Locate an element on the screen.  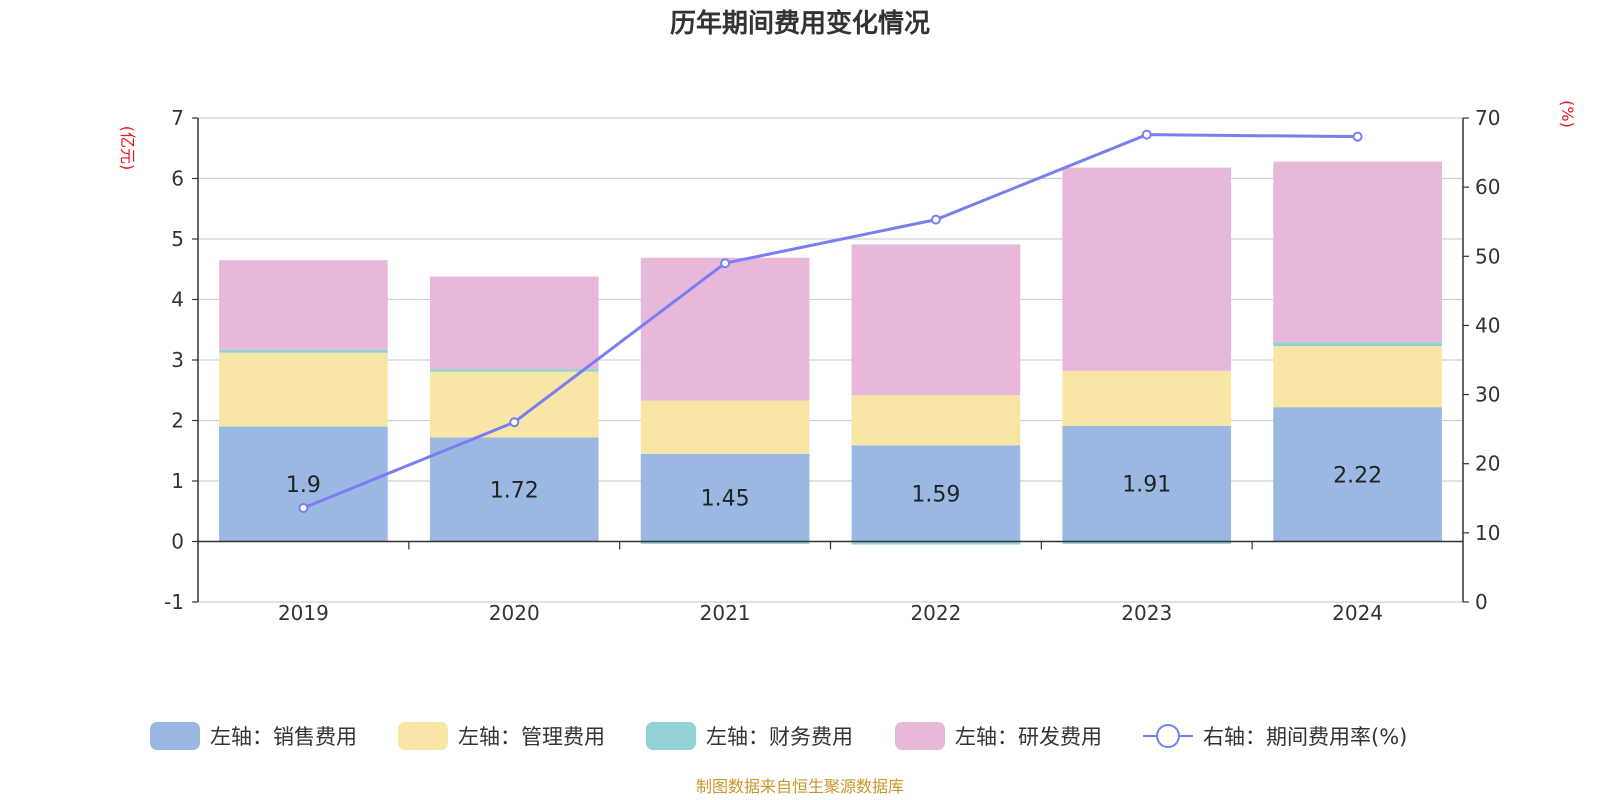
left-axis-tick-label: 6 is located at coordinates (177, 179).